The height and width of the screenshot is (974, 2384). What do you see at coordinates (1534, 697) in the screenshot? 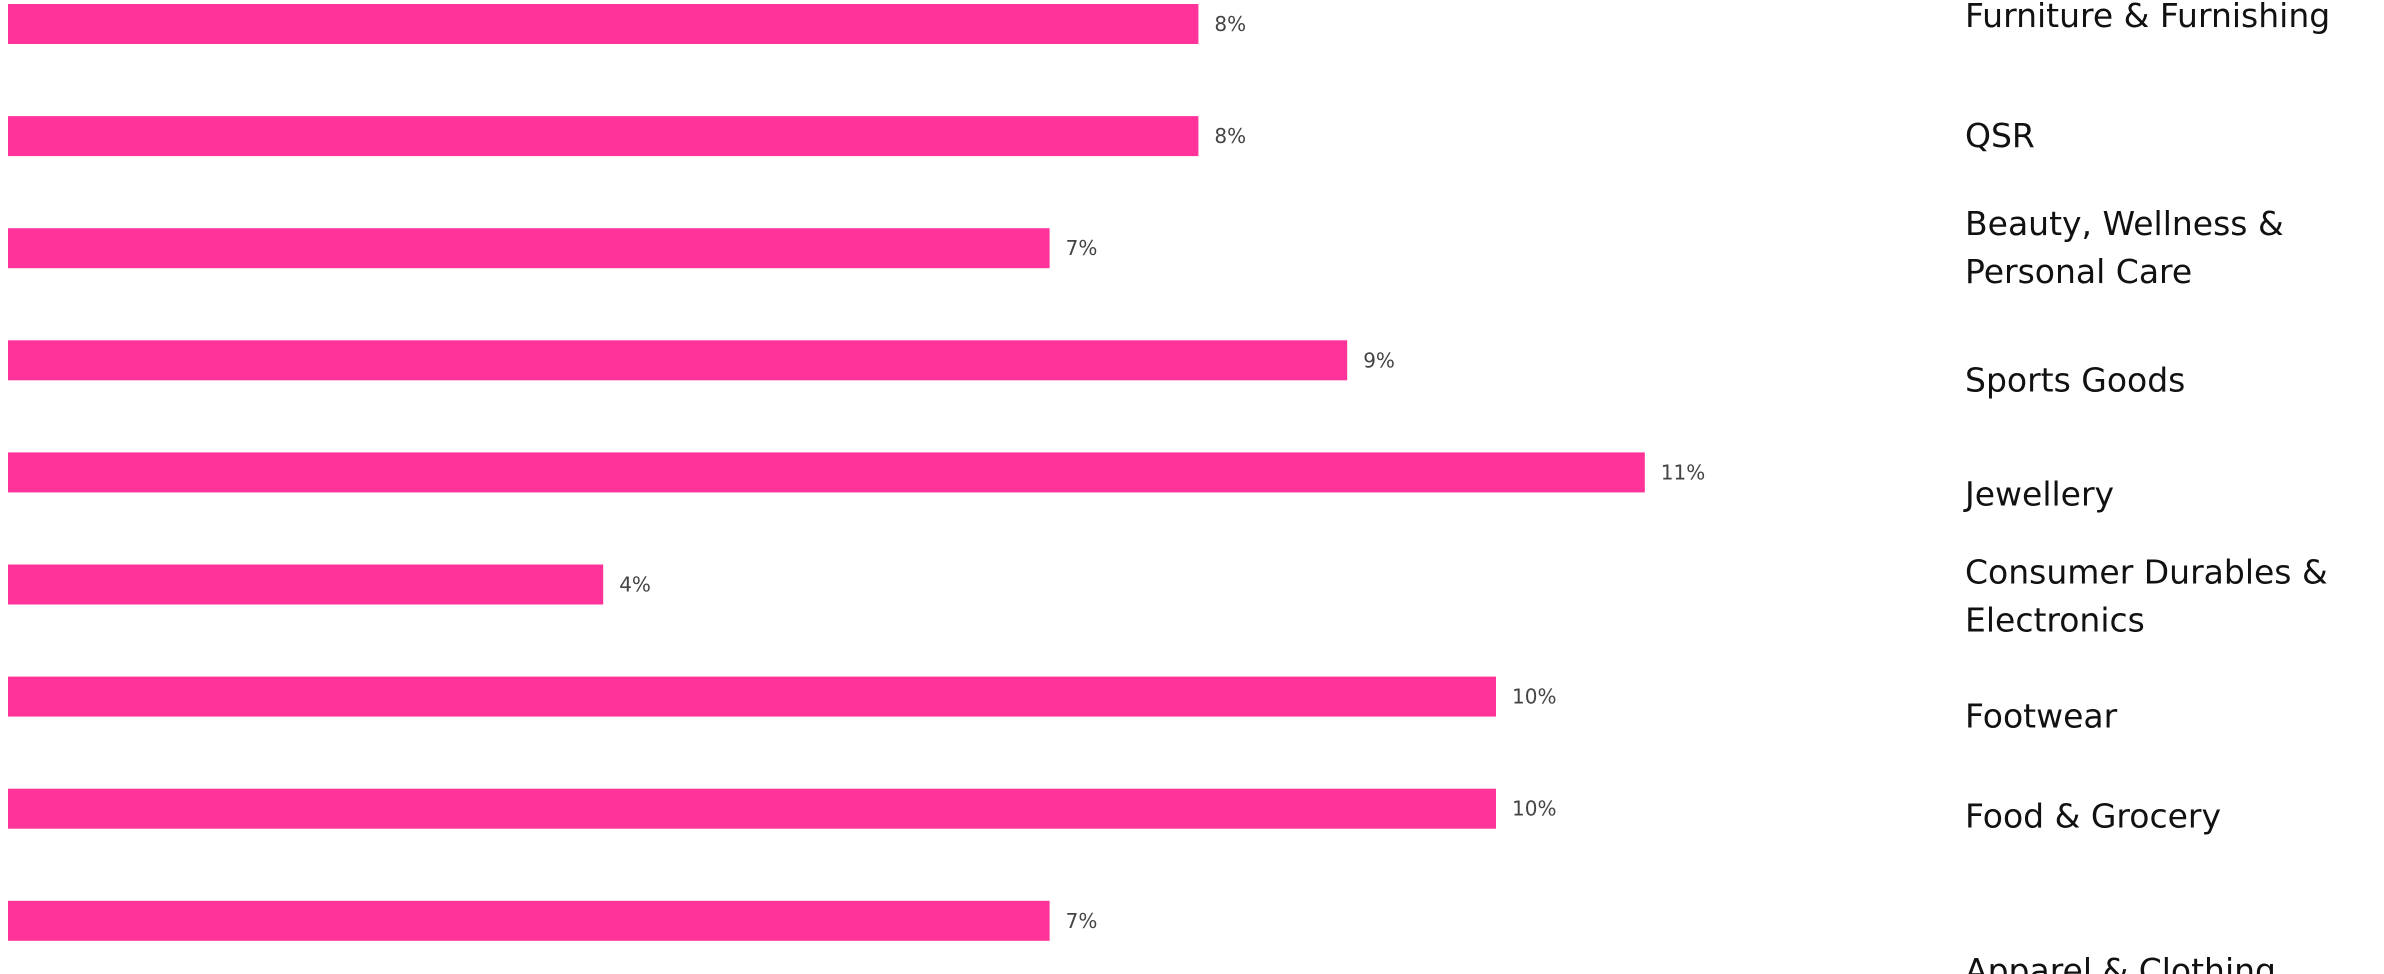
I see `data-label-7: 10%` at bounding box center [1534, 697].